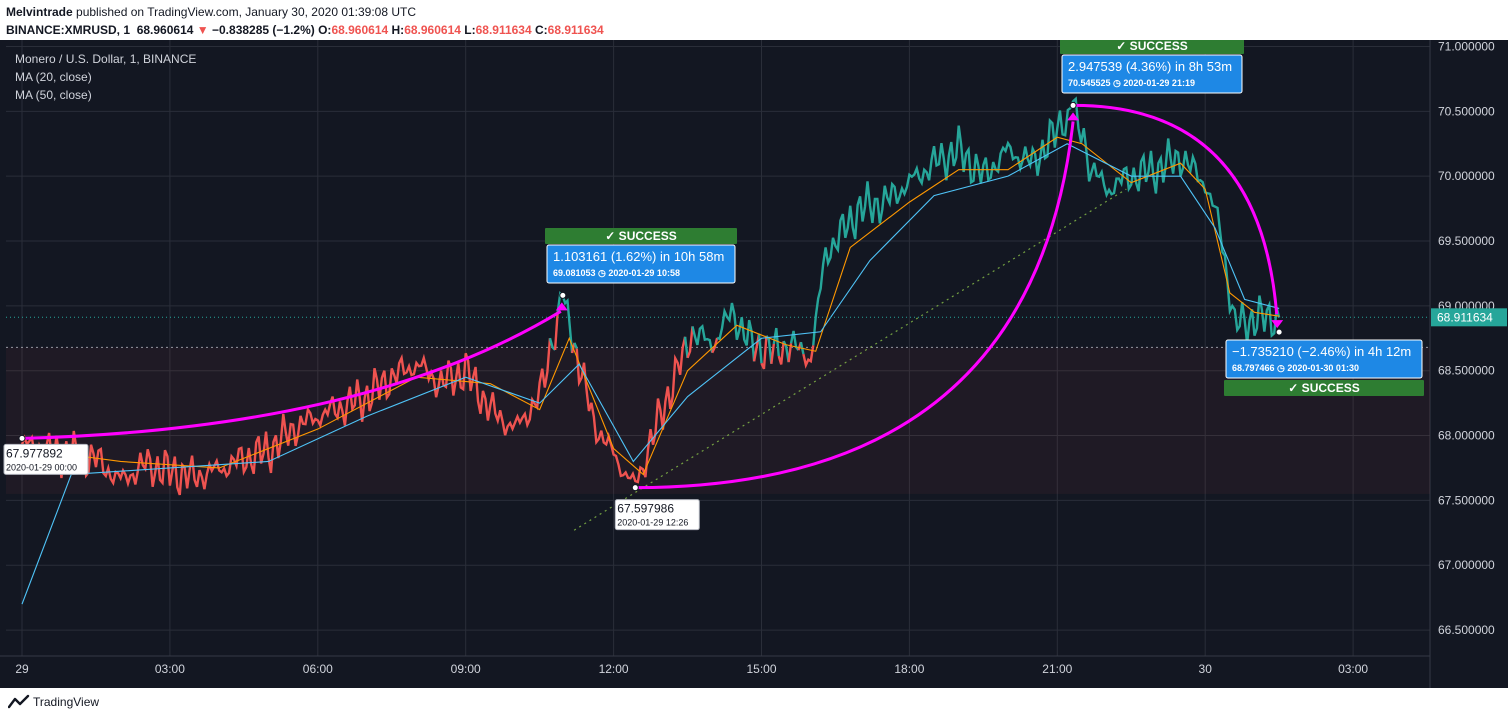 This screenshot has width=1508, height=718. I want to click on change-down-icon: ▼, so click(202, 30).